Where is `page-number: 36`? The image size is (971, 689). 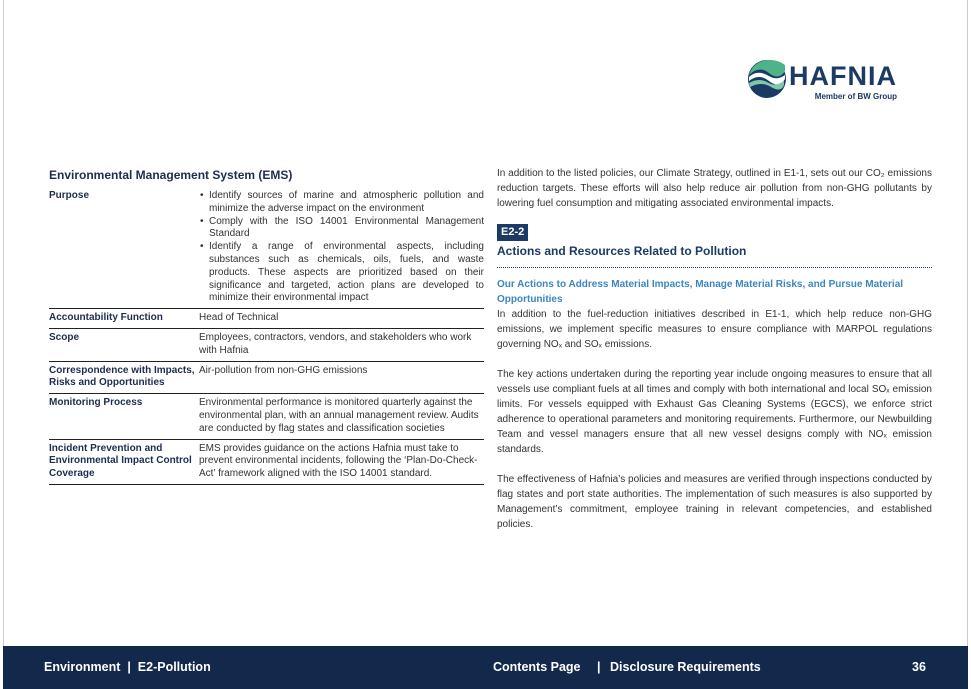 page-number: 36 is located at coordinates (919, 667).